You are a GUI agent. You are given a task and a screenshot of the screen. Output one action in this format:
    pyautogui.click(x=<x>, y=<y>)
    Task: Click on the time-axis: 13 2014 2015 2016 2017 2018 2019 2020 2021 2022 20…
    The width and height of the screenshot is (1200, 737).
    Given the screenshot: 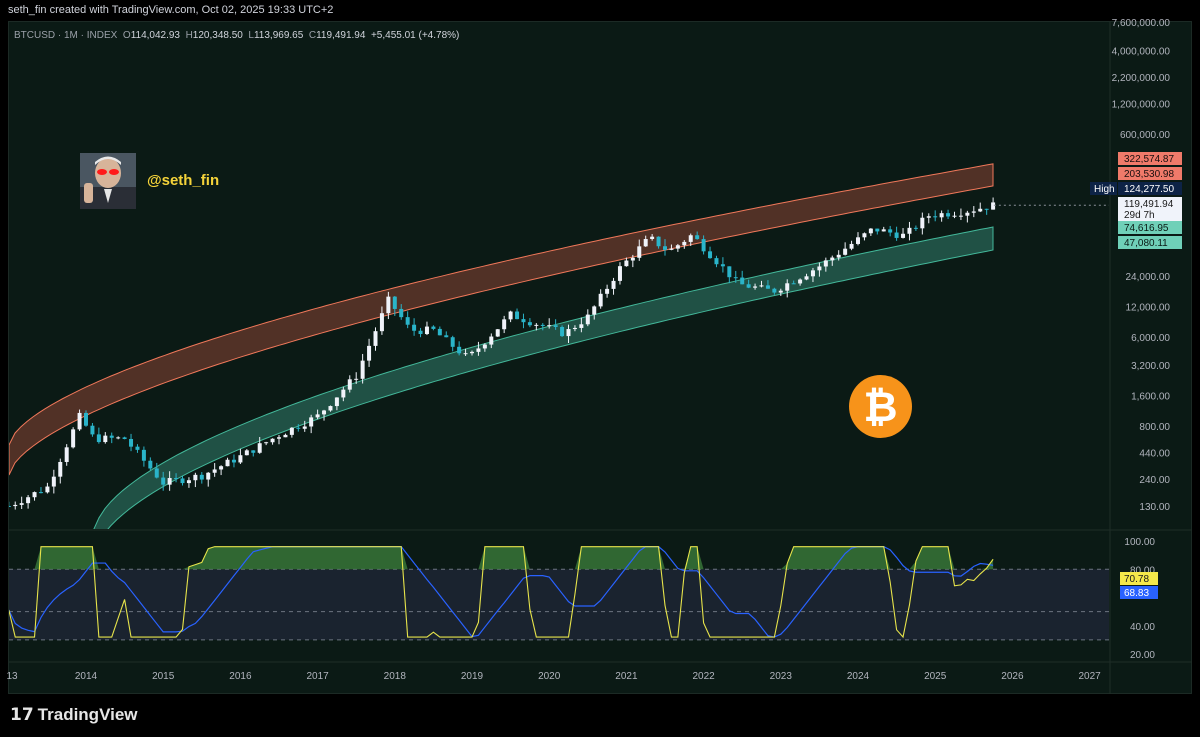 What is the action you would take?
    pyautogui.click(x=553, y=676)
    